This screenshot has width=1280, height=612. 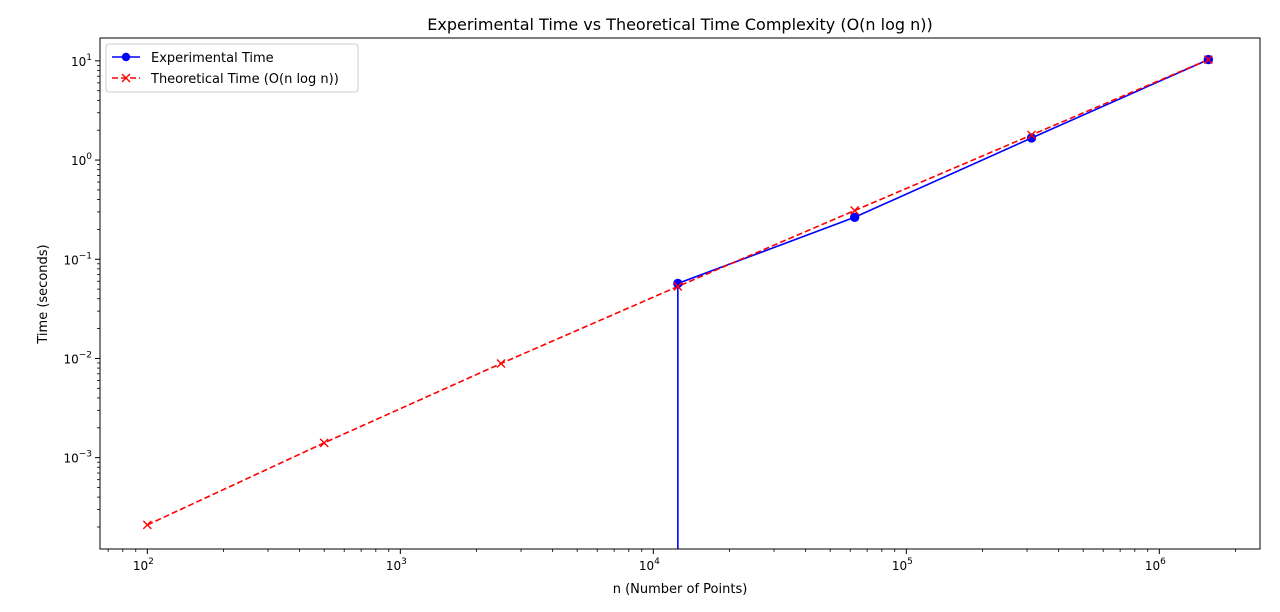 What do you see at coordinates (81, 290) in the screenshot?
I see `y-axis-ticks: 10⁻³ 10⁻² 10⁻¹ 10⁰ 10¹` at bounding box center [81, 290].